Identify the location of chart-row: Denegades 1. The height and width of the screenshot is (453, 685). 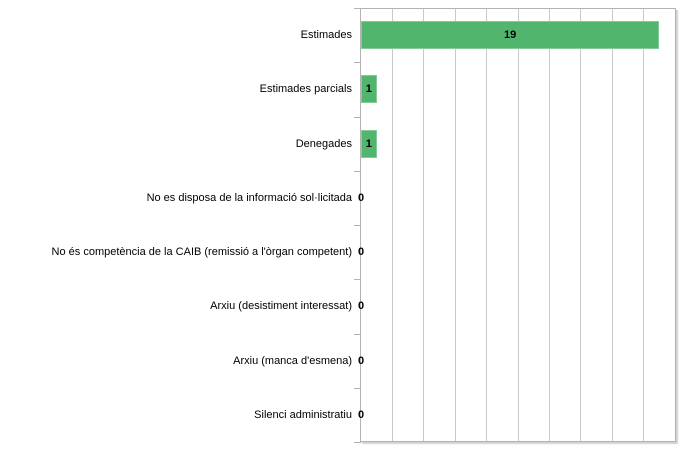
(338, 144).